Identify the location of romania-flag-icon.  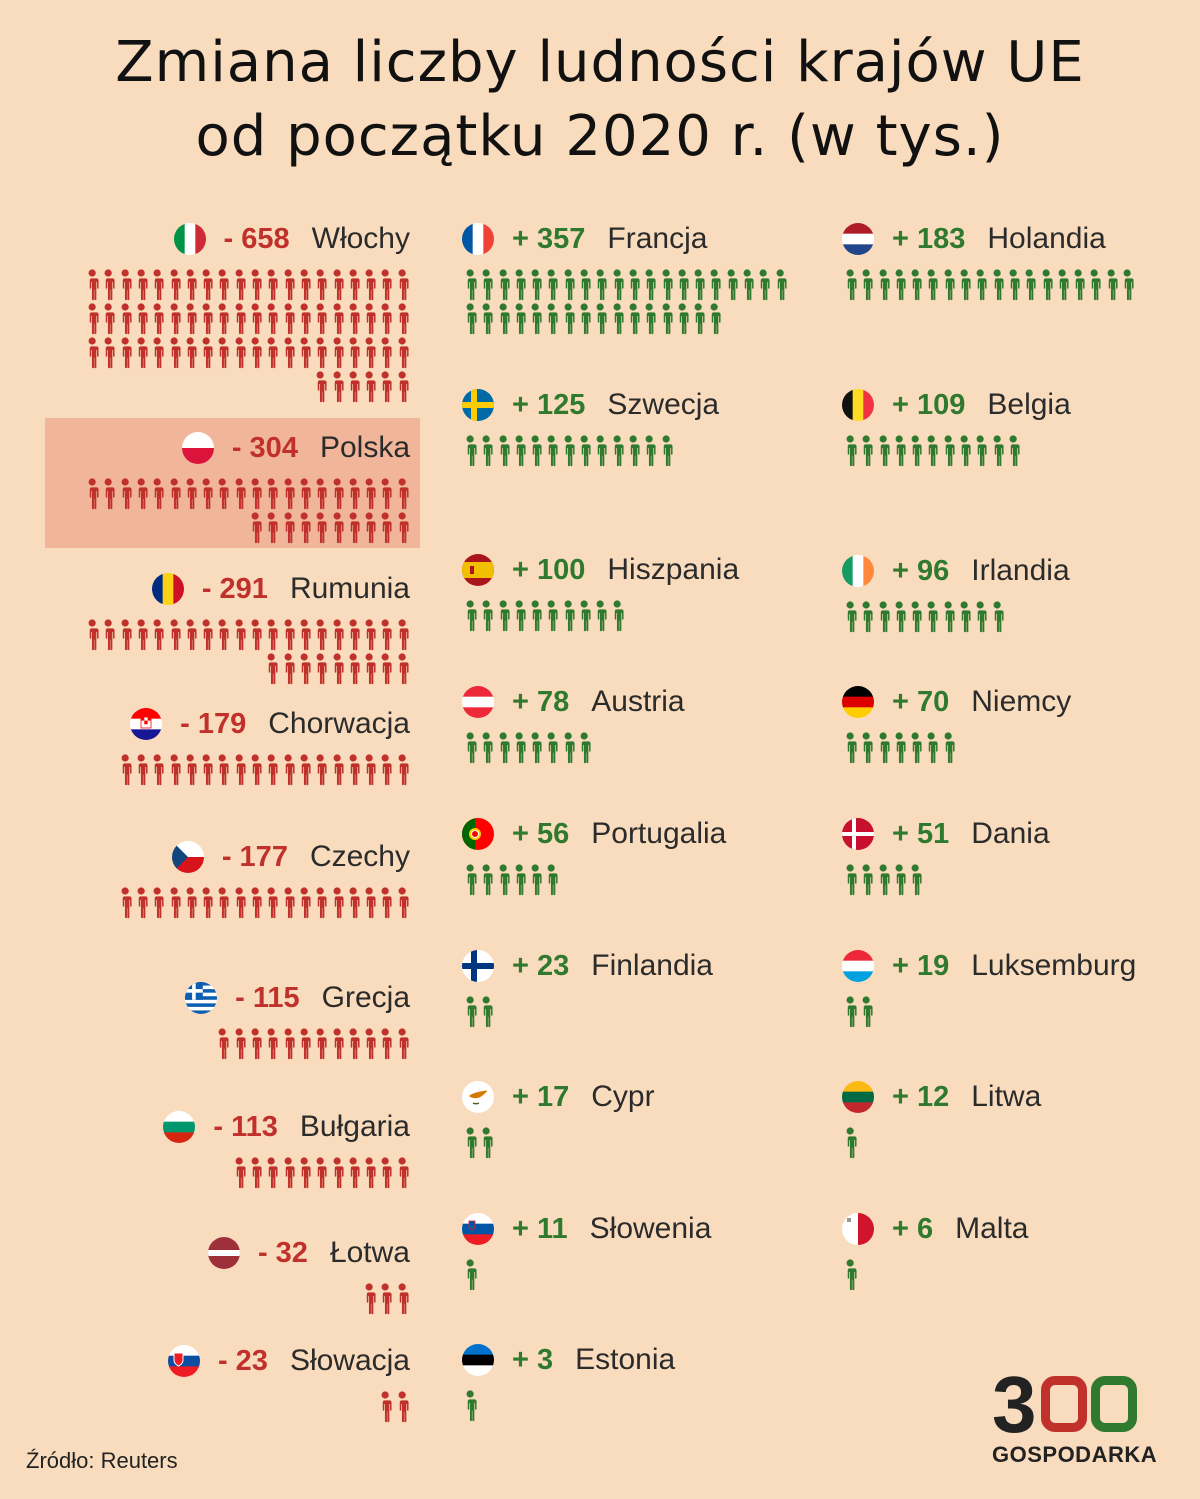
(167, 589).